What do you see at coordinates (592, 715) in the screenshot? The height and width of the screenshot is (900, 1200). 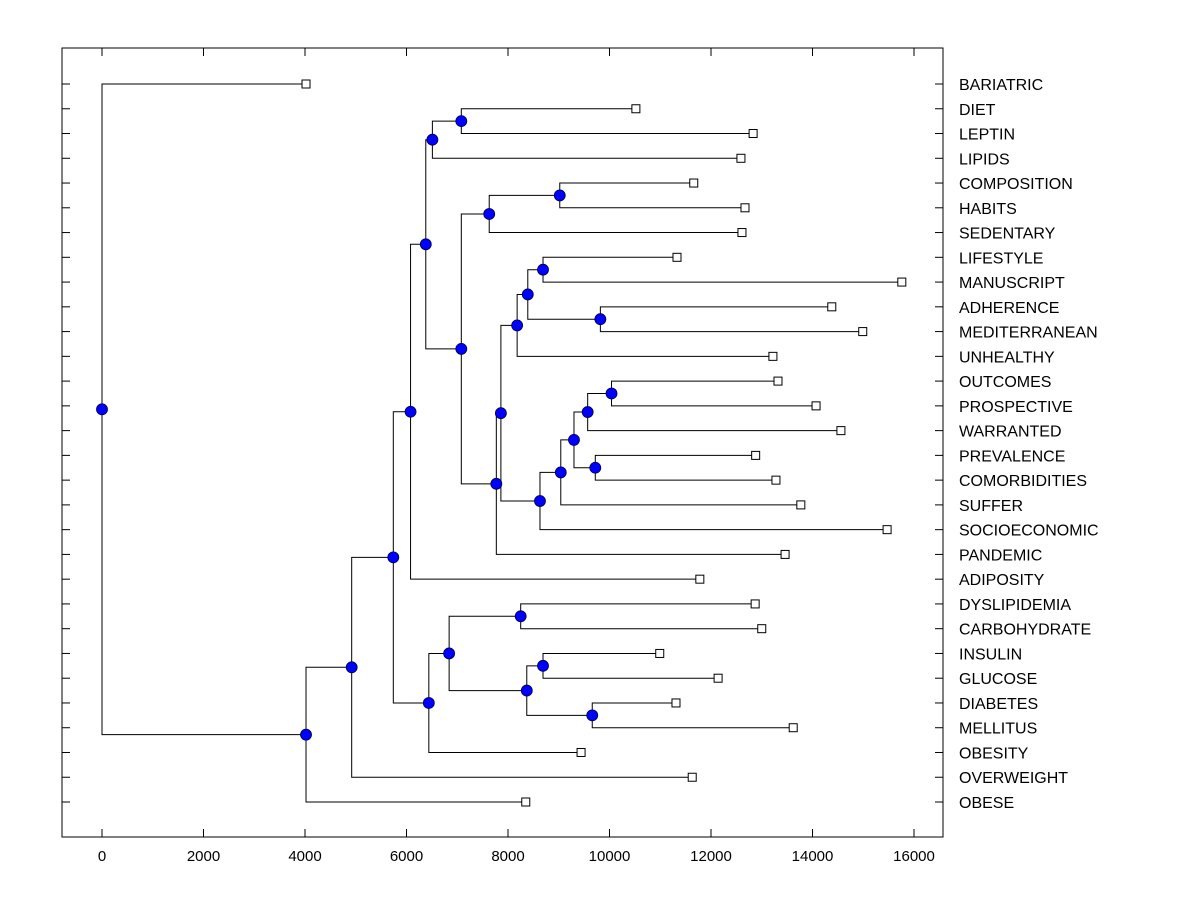 I see `cluster-node-n-dia-mel` at bounding box center [592, 715].